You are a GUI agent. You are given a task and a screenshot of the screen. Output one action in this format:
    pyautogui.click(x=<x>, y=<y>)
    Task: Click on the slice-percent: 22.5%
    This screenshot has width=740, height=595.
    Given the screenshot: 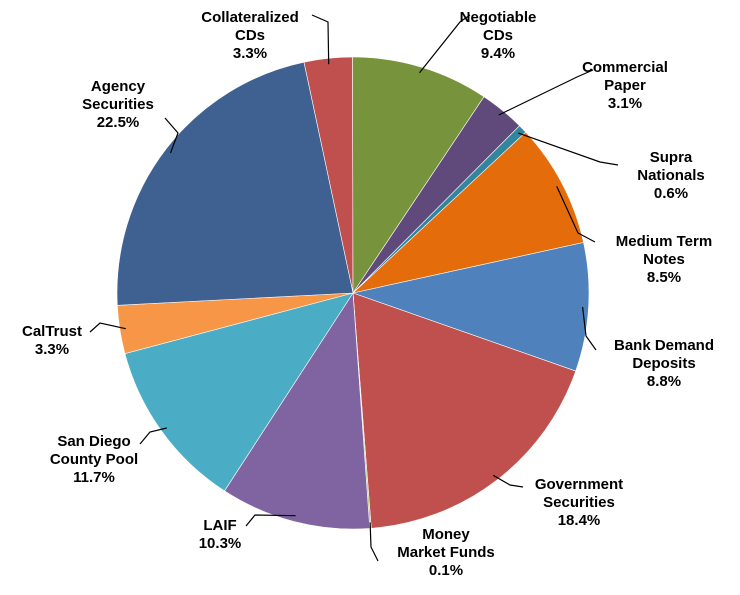 What is the action you would take?
    pyautogui.click(x=118, y=122)
    